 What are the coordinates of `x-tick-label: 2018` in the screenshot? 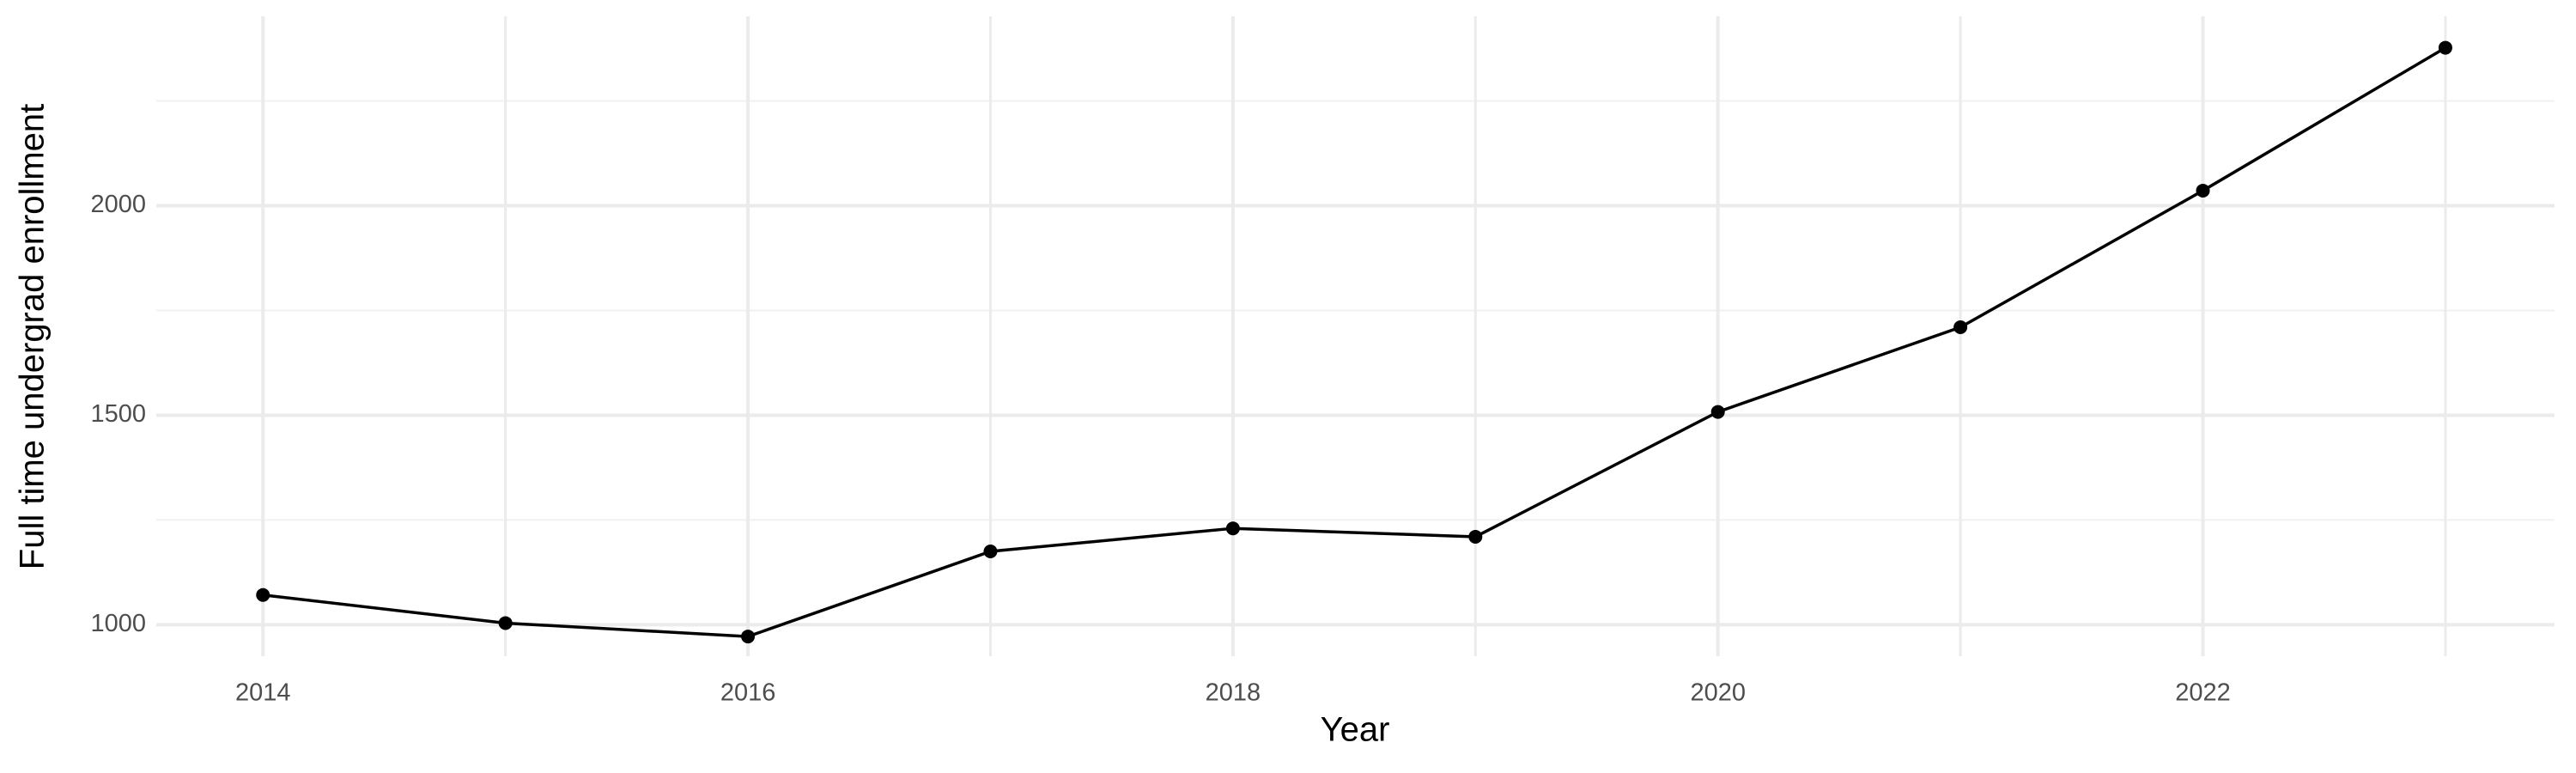 It's located at (1233, 693).